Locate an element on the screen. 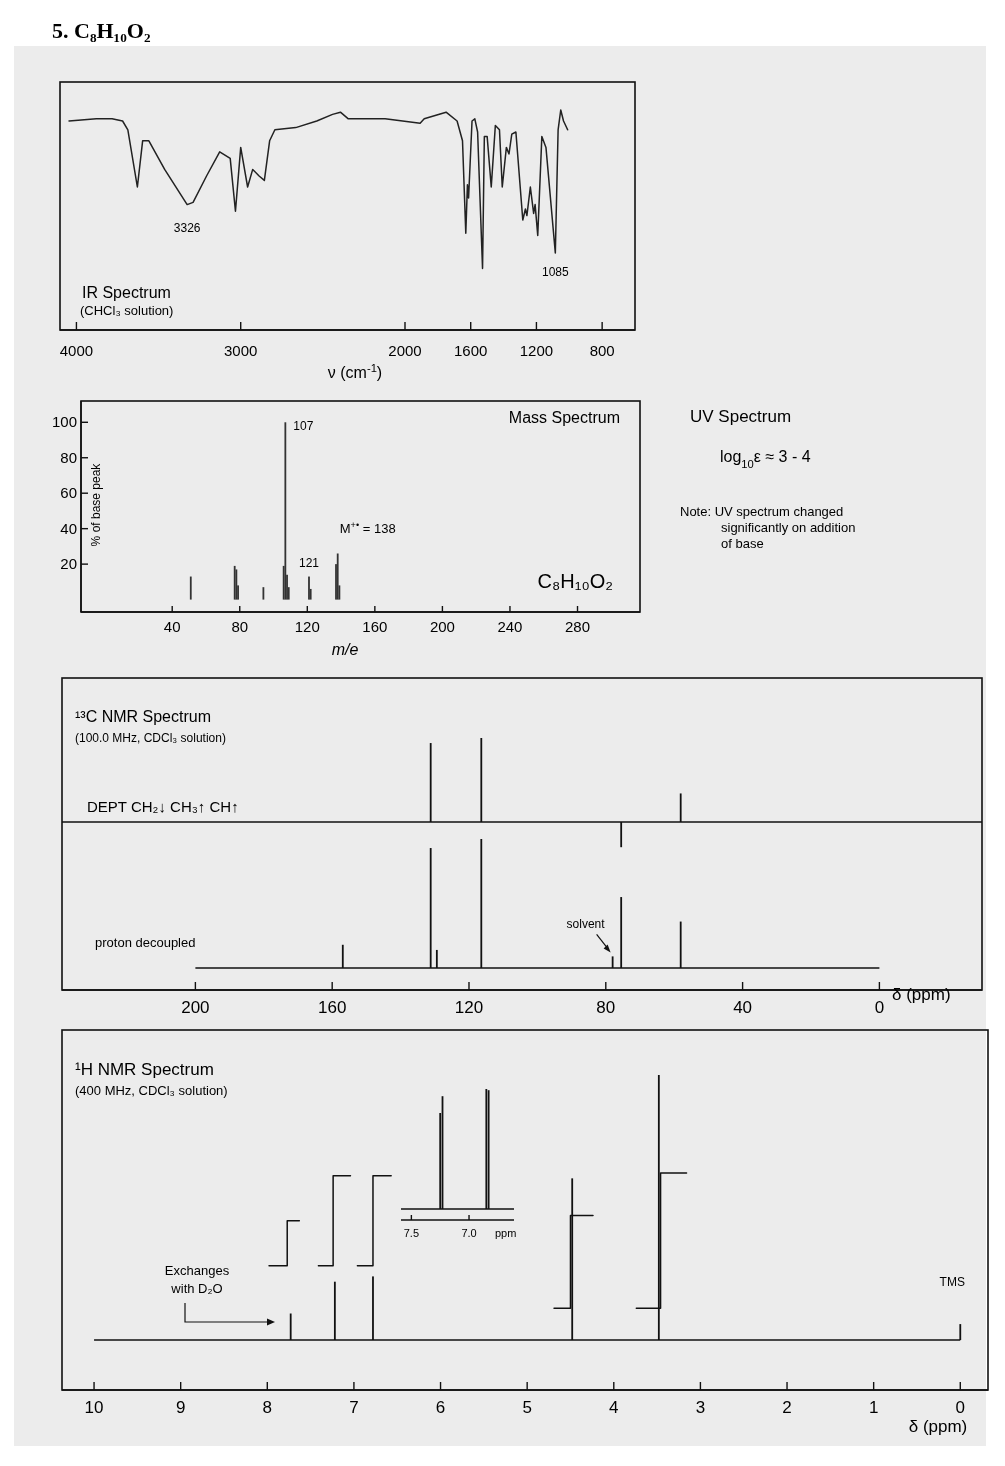 The image size is (1005, 1466). y-tick-label: 80 is located at coordinates (68, 457).